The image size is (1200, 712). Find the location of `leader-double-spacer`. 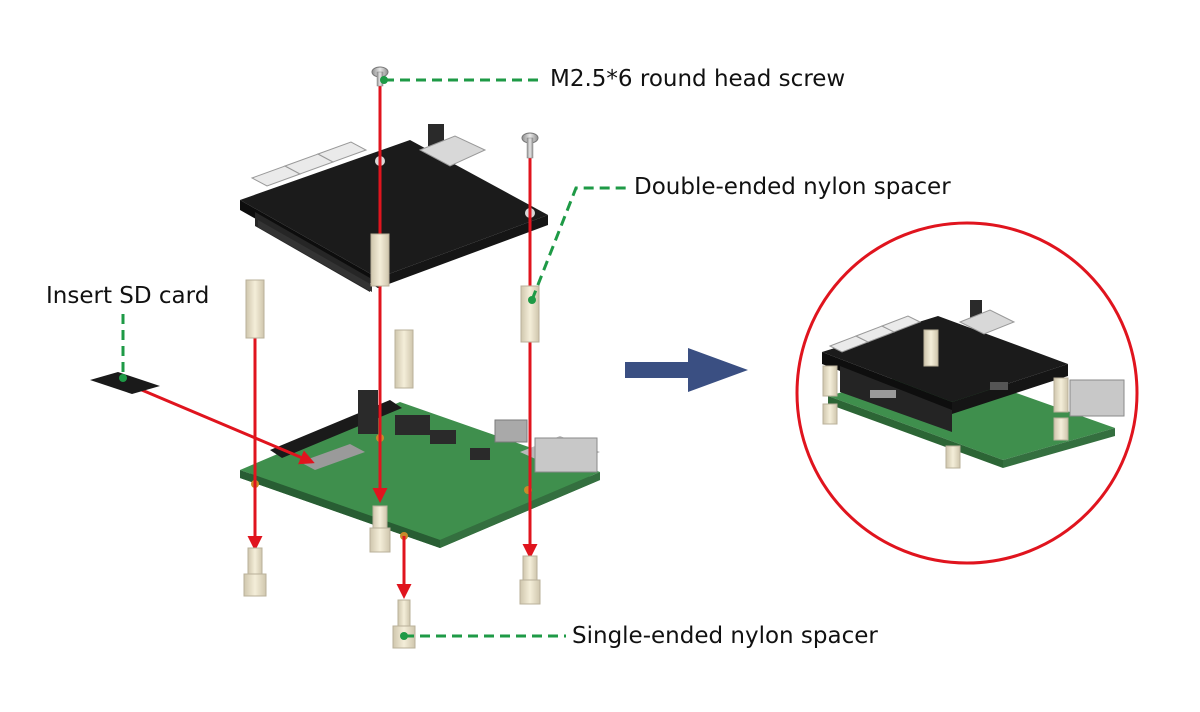

leader-double-spacer is located at coordinates (578, 243).